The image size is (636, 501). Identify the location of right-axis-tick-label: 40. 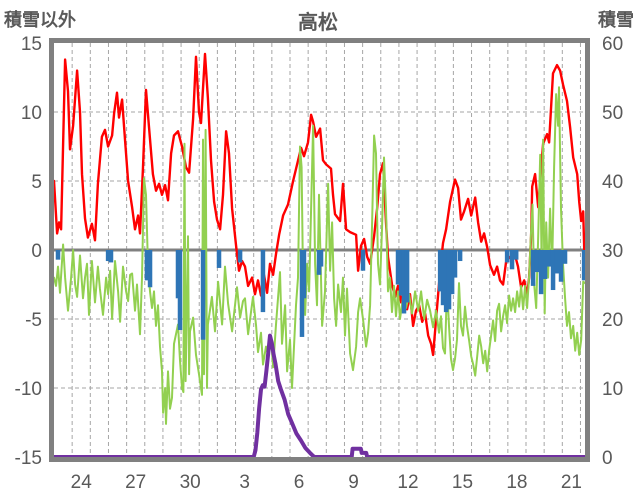
(612, 182).